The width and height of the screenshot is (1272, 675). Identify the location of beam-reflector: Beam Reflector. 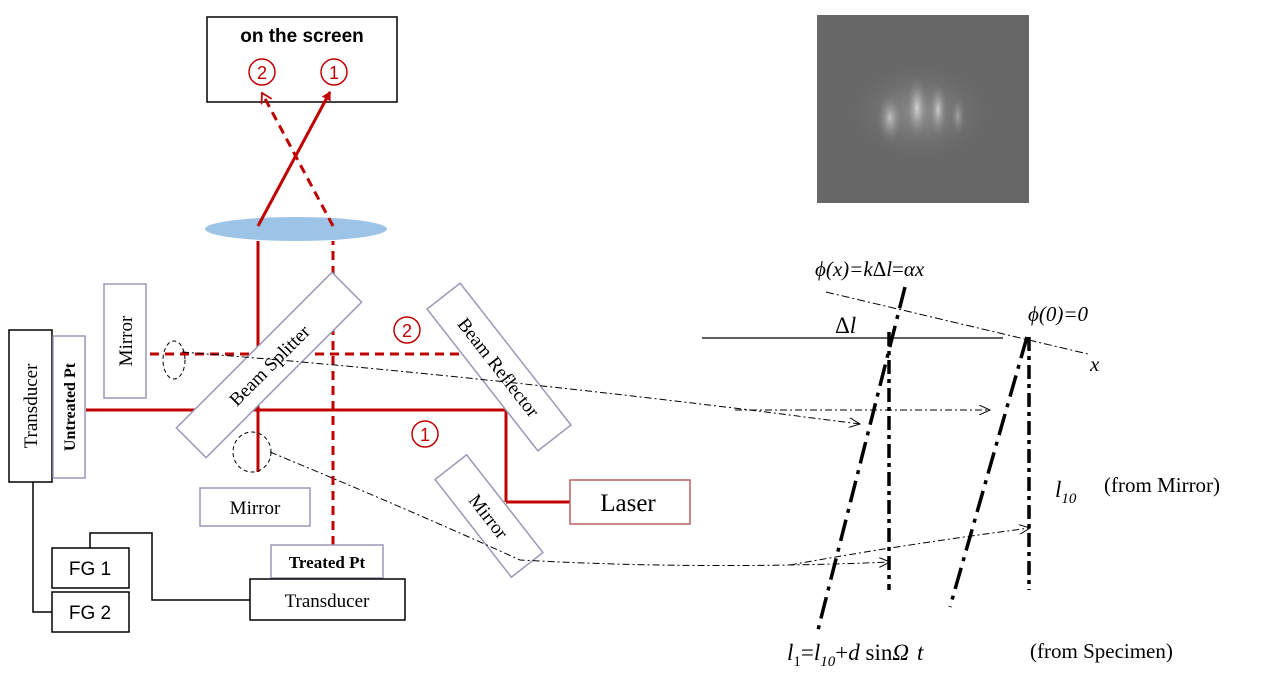
(499, 367).